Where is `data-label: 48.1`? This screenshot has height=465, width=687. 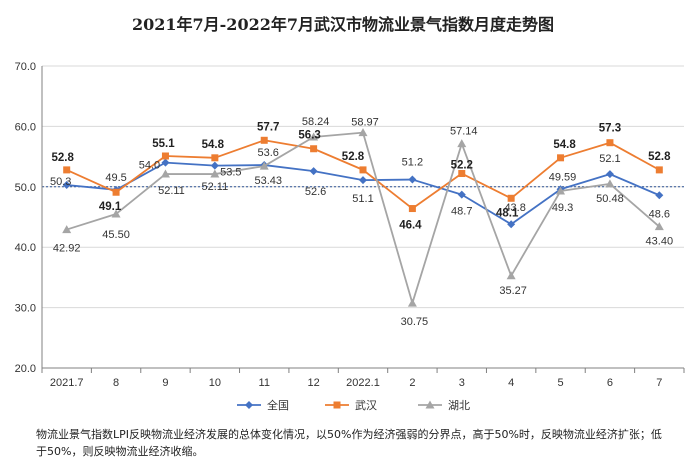
data-label: 48.1 is located at coordinates (507, 213).